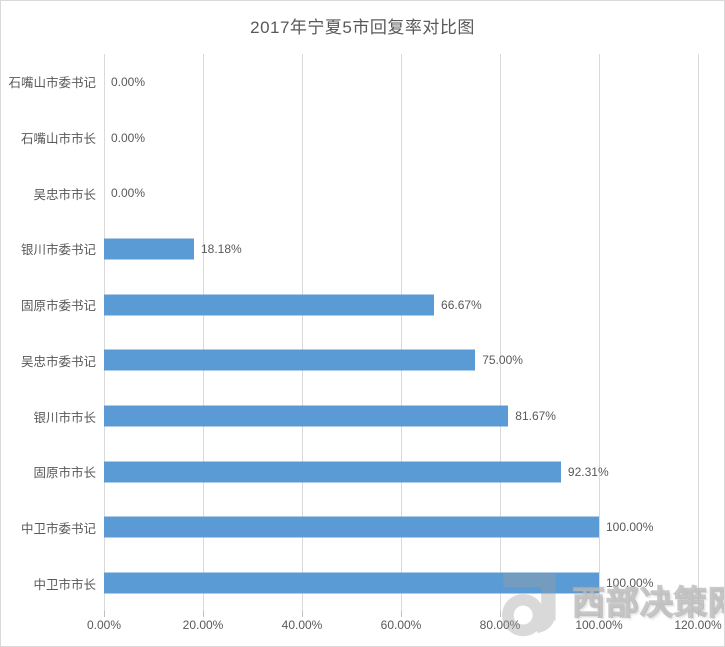 The height and width of the screenshot is (647, 725). Describe the element at coordinates (221, 248) in the screenshot. I see `bar-value-label: 18.18%` at that location.